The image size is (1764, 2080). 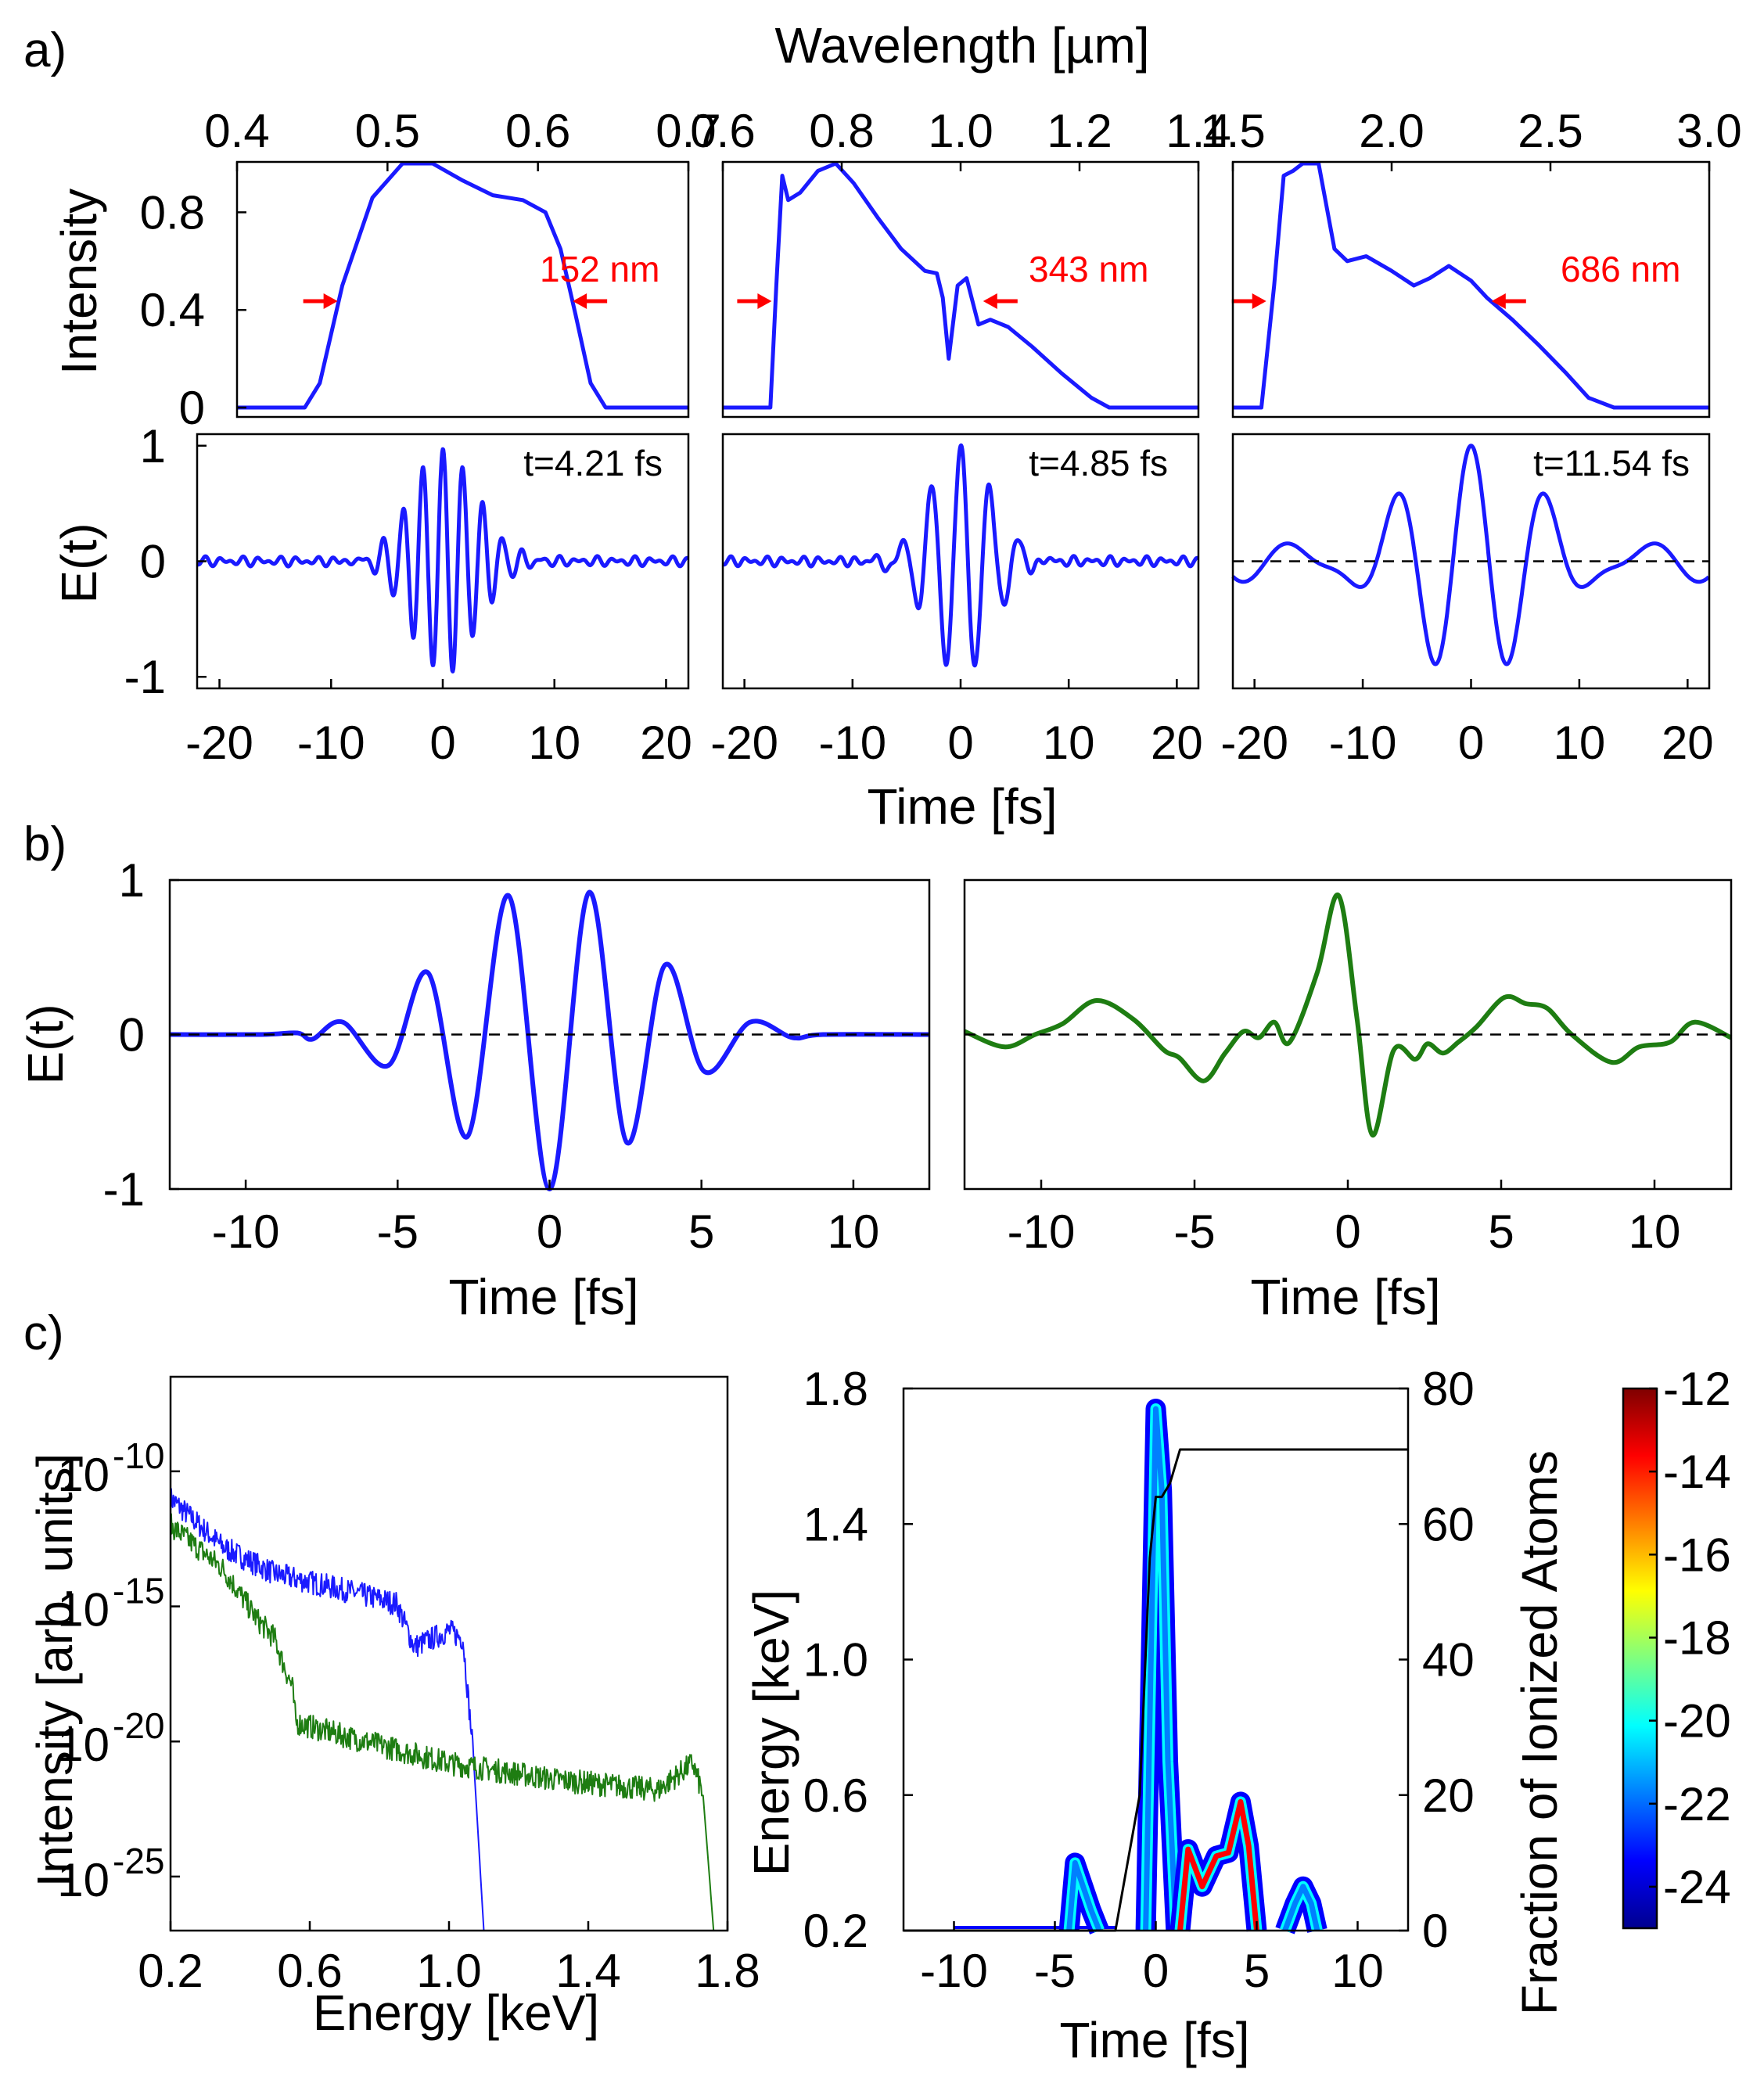 I want to click on colorbar-tick-label: -16, so click(x=1697, y=1555).